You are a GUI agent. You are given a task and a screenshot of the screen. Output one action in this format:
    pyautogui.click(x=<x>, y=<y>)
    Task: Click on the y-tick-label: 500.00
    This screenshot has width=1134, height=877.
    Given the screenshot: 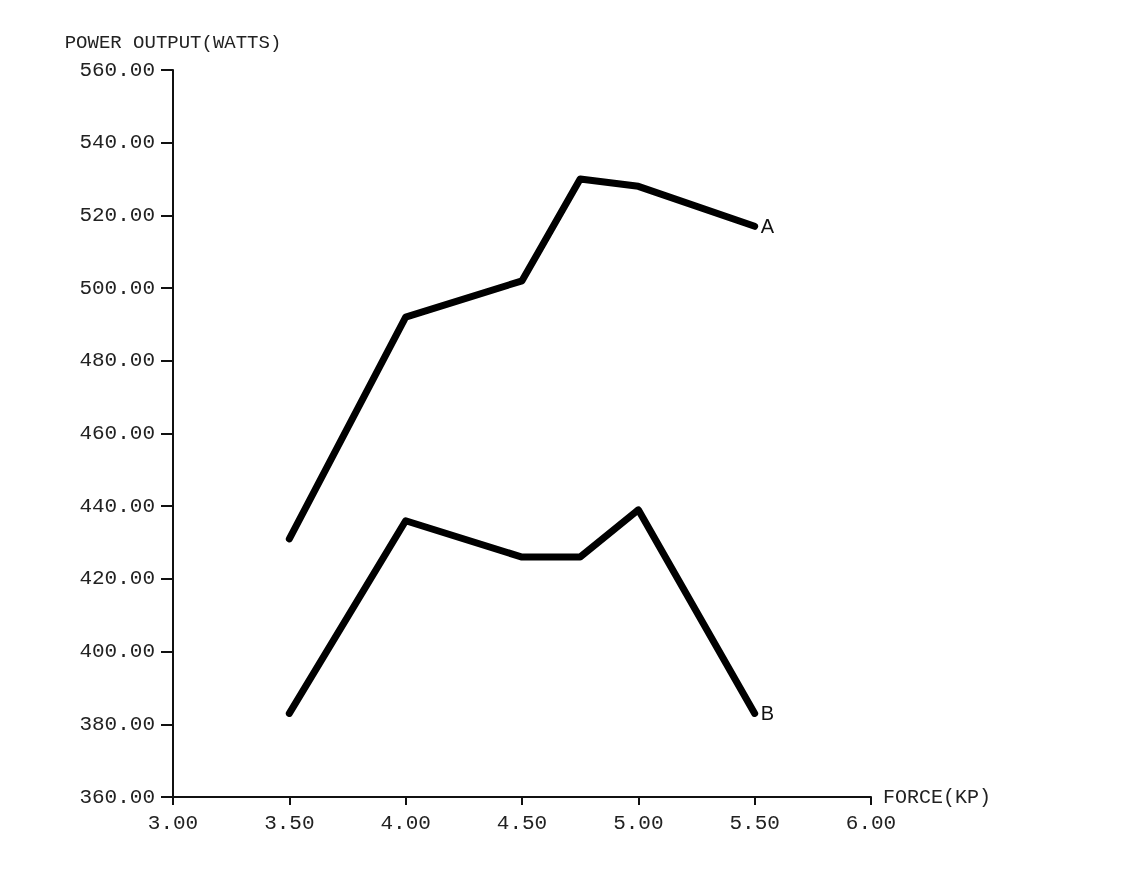 What is the action you would take?
    pyautogui.click(x=117, y=288)
    